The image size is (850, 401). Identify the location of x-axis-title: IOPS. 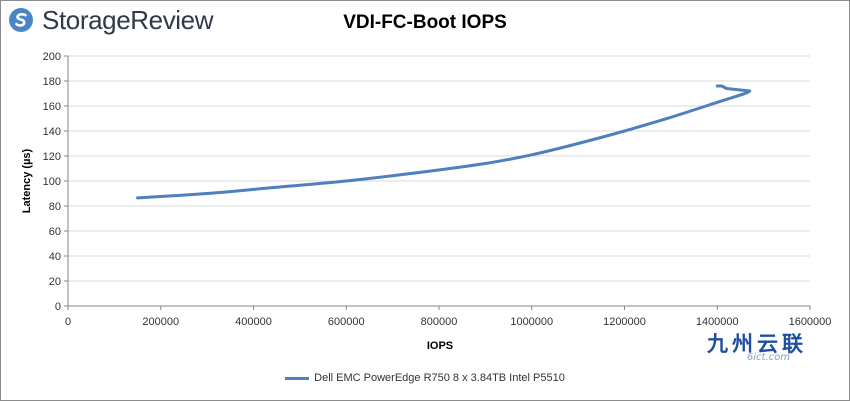
(440, 346).